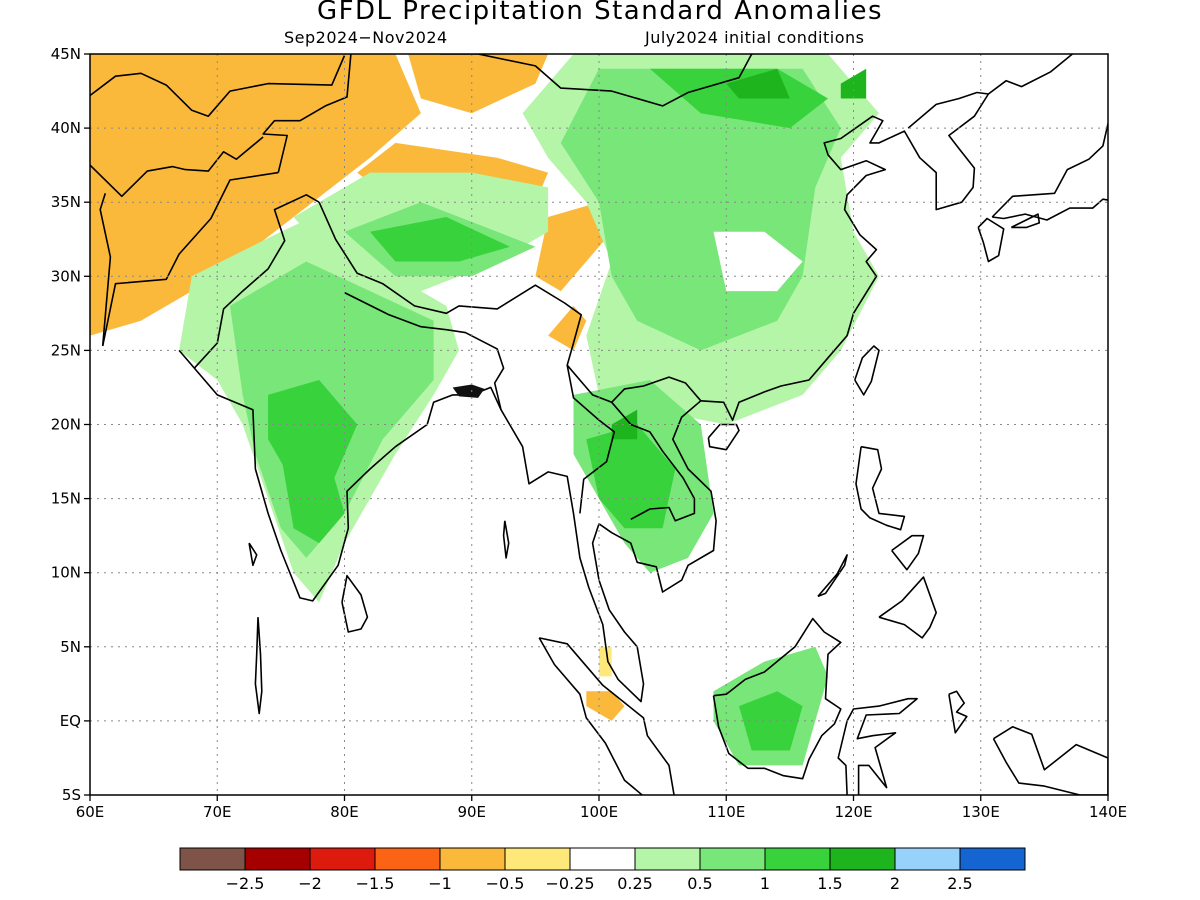  I want to click on colorbar: −2.5 −2 −1.5 −1 −0.5 −0.25 0.25 0.5 1 1.5 2 2.5, so click(602, 870).